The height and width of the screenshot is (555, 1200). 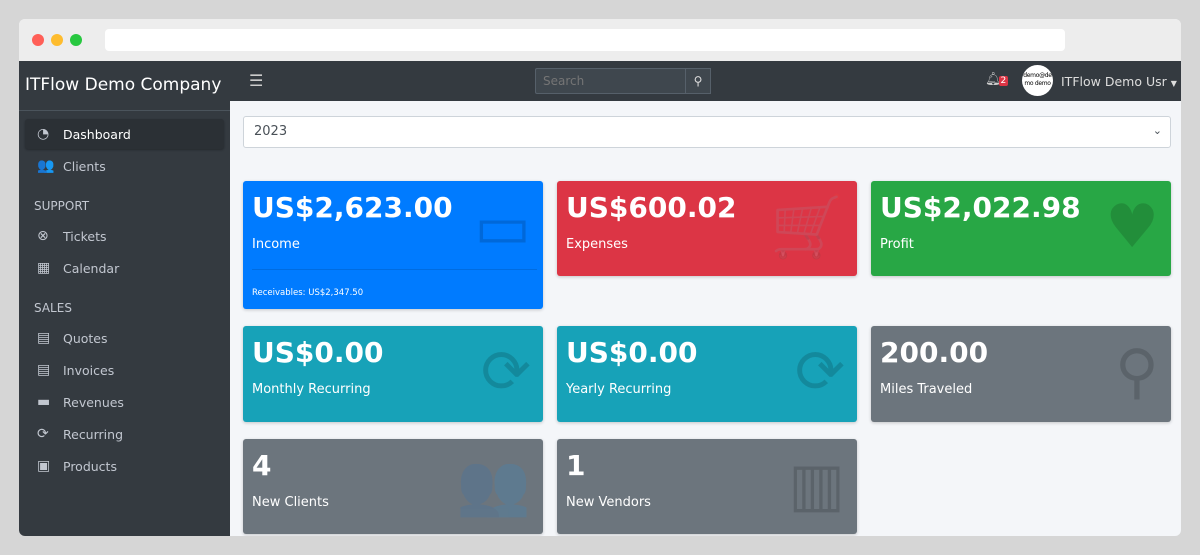 I want to click on sidebar-item-dashboard: ◔ Dashboard, so click(x=124, y=134).